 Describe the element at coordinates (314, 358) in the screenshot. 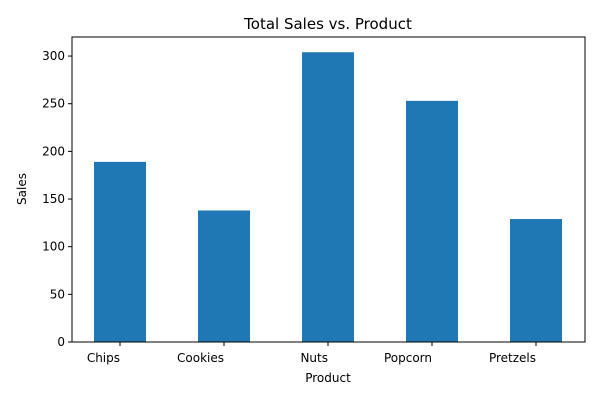

I see `x-tick-label-nuts: Nuts` at that location.